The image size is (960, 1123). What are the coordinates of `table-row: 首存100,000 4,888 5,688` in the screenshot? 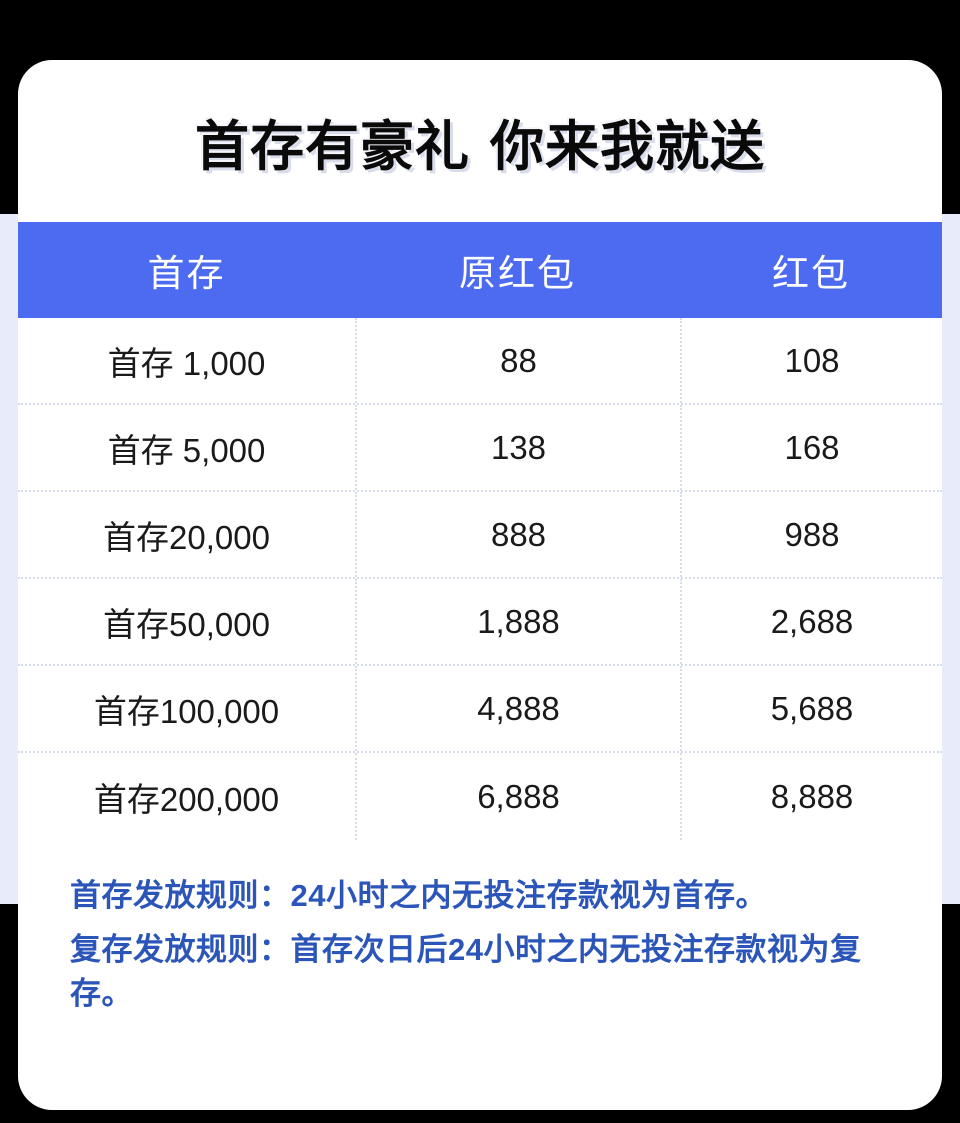 It's located at (480, 709).